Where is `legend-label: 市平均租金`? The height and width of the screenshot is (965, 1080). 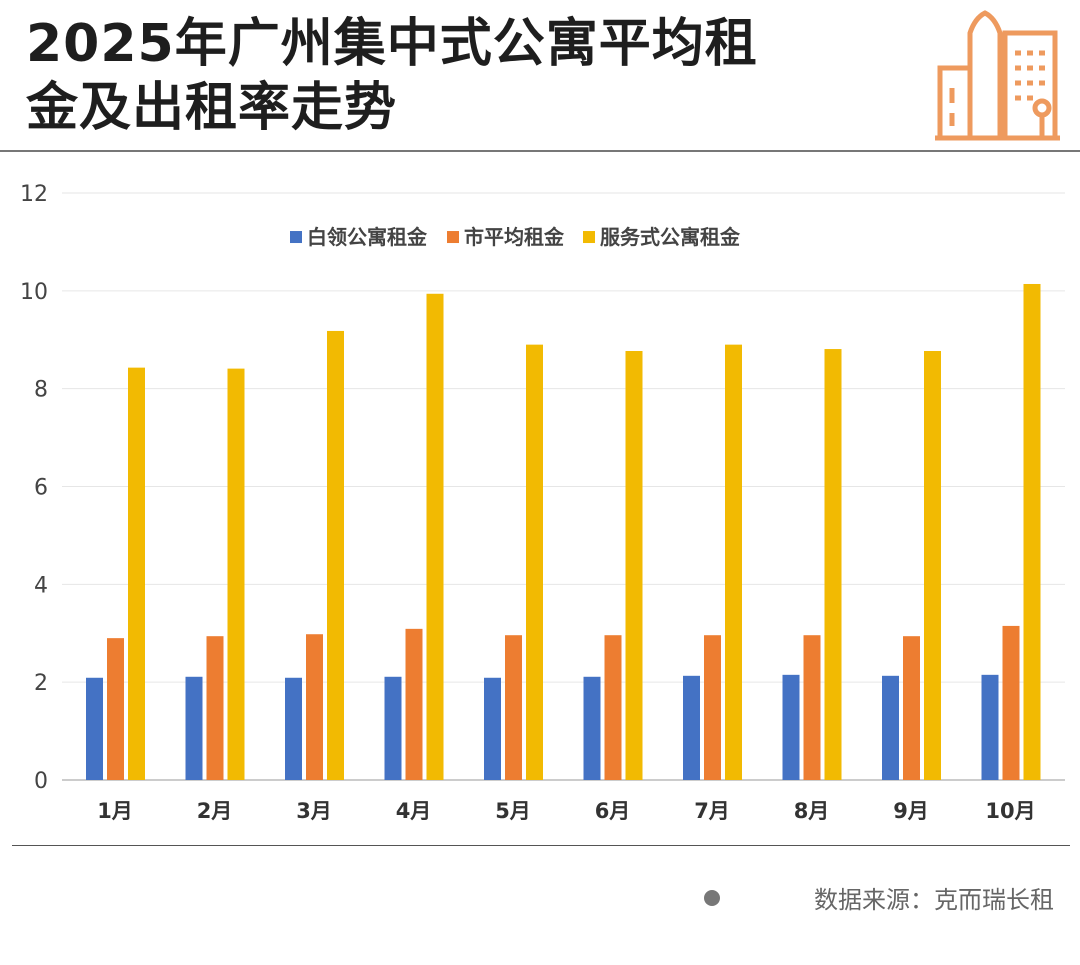
legend-label: 市平均租金 is located at coordinates (514, 237).